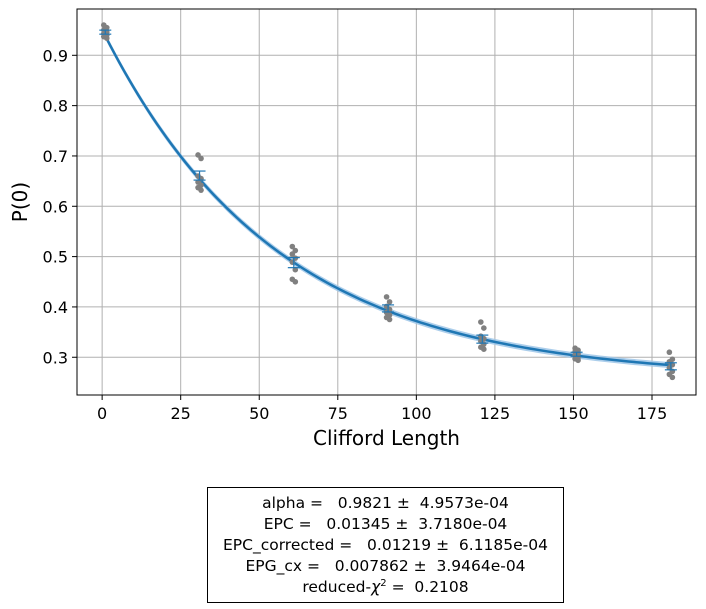 The width and height of the screenshot is (706, 609). I want to click on reduced-chi2-line: reduced-χ2 = 0.2108, so click(385, 587).